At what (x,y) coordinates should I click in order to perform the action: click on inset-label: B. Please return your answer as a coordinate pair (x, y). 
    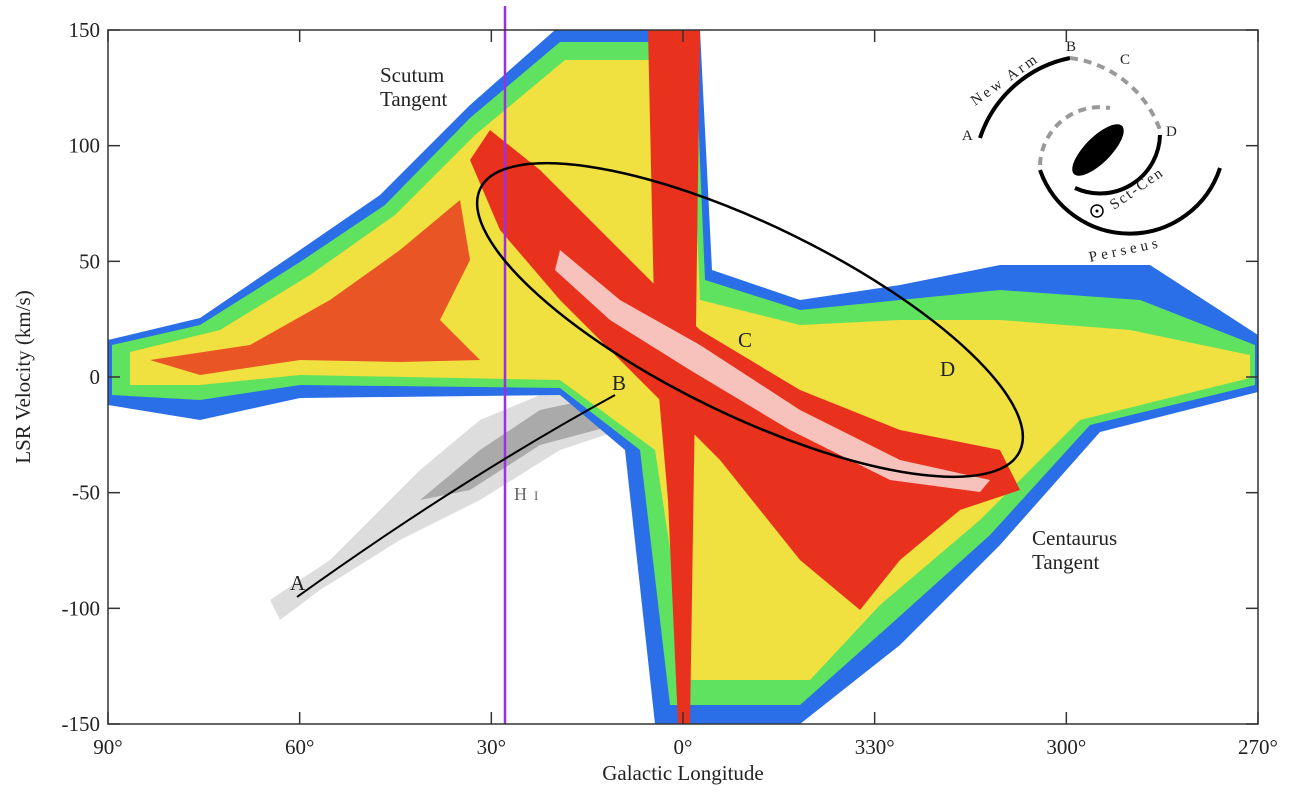
    Looking at the image, I should click on (1071, 47).